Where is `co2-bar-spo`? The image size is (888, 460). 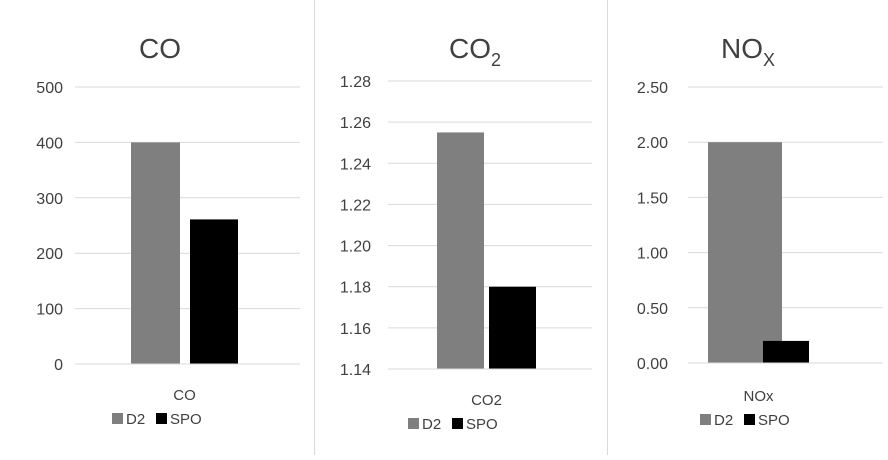
co2-bar-spo is located at coordinates (512, 327).